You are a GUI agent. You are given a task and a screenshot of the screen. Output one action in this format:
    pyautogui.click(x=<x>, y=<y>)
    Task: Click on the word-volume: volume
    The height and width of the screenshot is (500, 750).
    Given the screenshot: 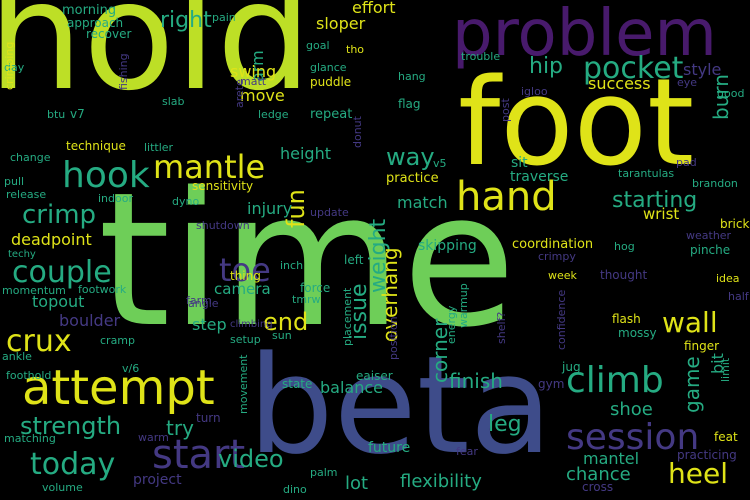 What is the action you would take?
    pyautogui.click(x=62, y=487)
    